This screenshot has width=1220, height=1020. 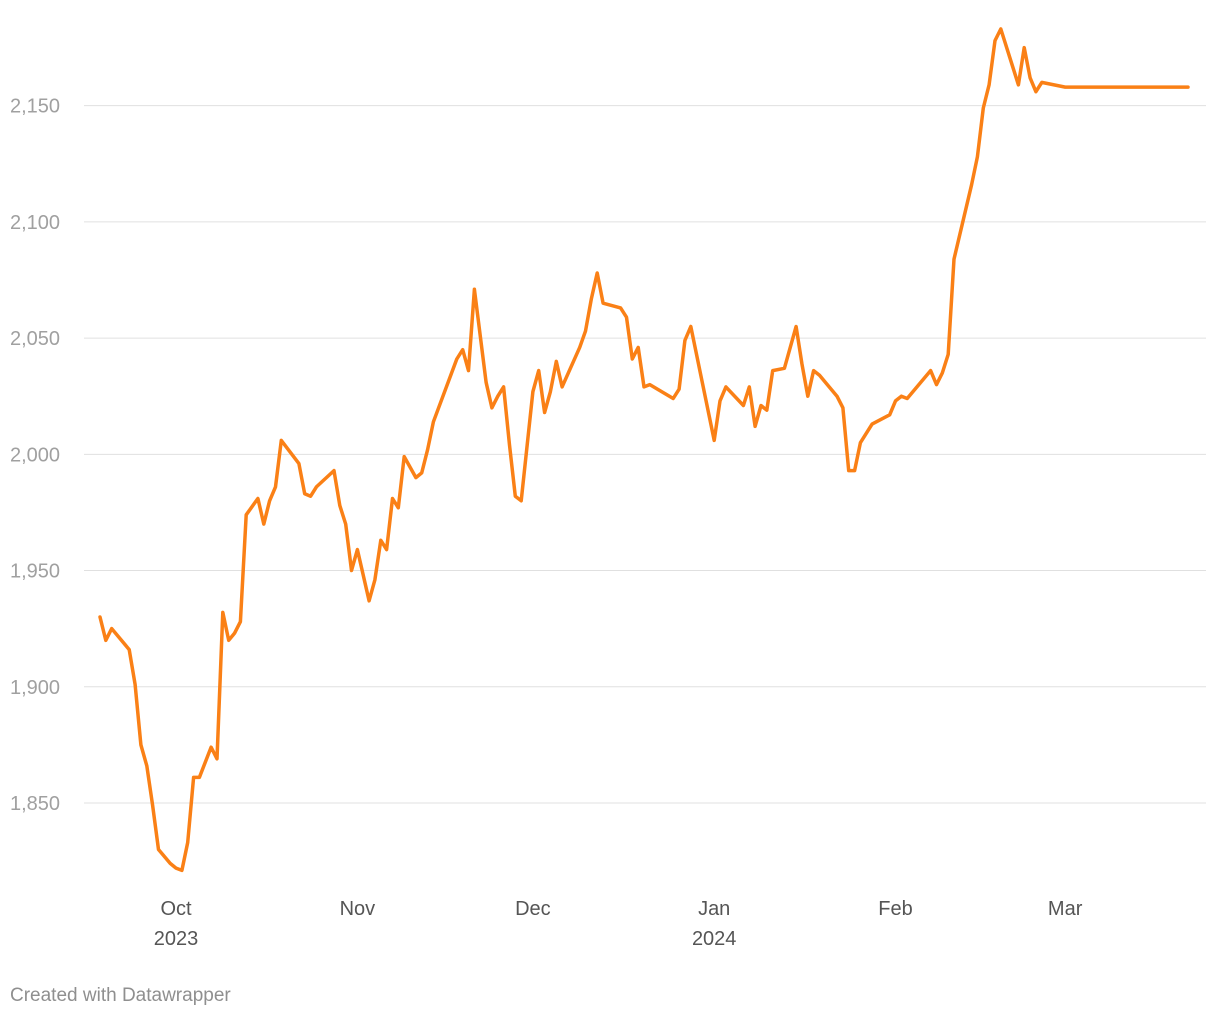 What do you see at coordinates (35, 107) in the screenshot?
I see `y-tick-label: 2,150` at bounding box center [35, 107].